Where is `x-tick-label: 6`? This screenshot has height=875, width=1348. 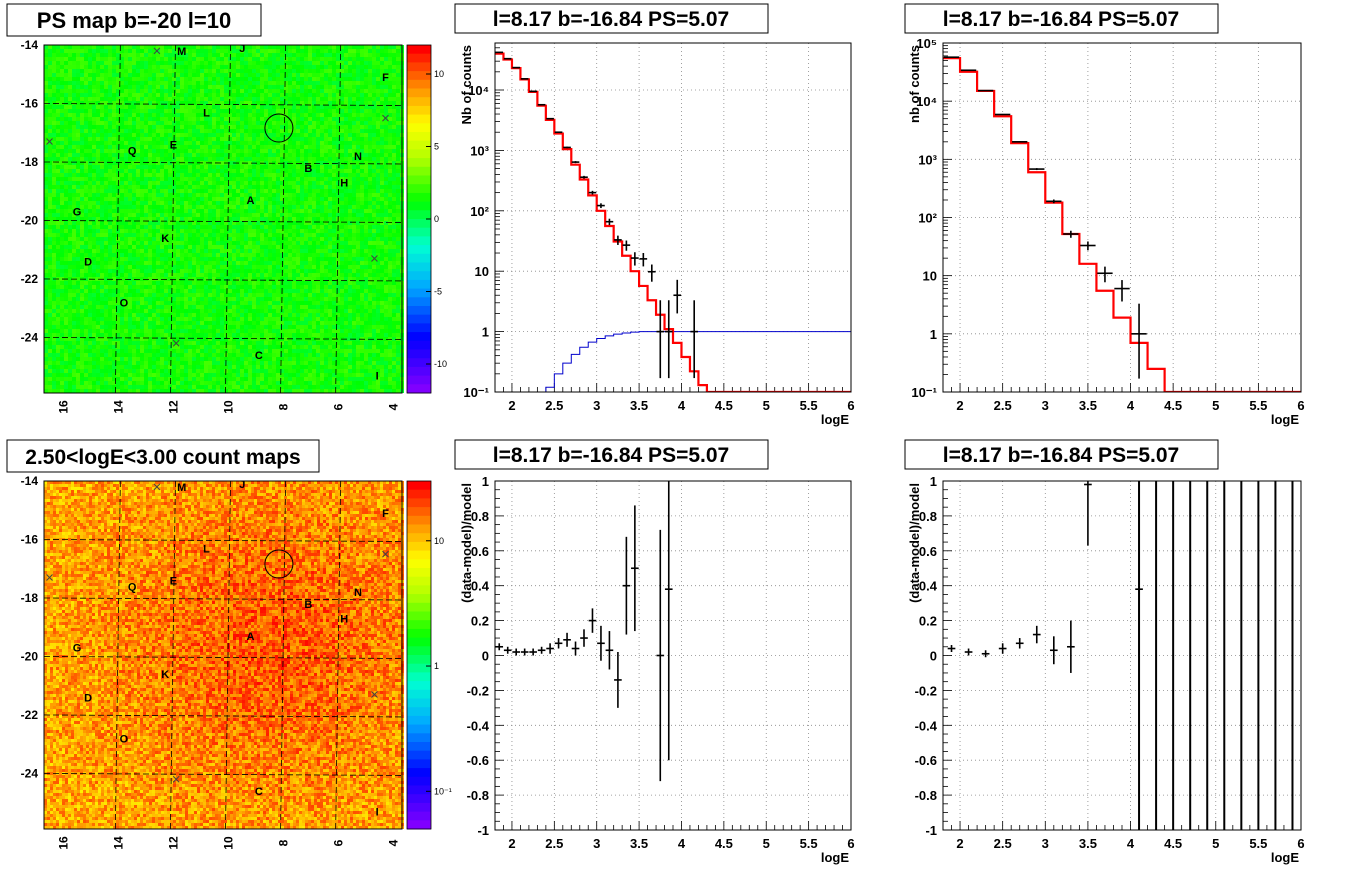 x-tick-label: 6 is located at coordinates (1300, 405).